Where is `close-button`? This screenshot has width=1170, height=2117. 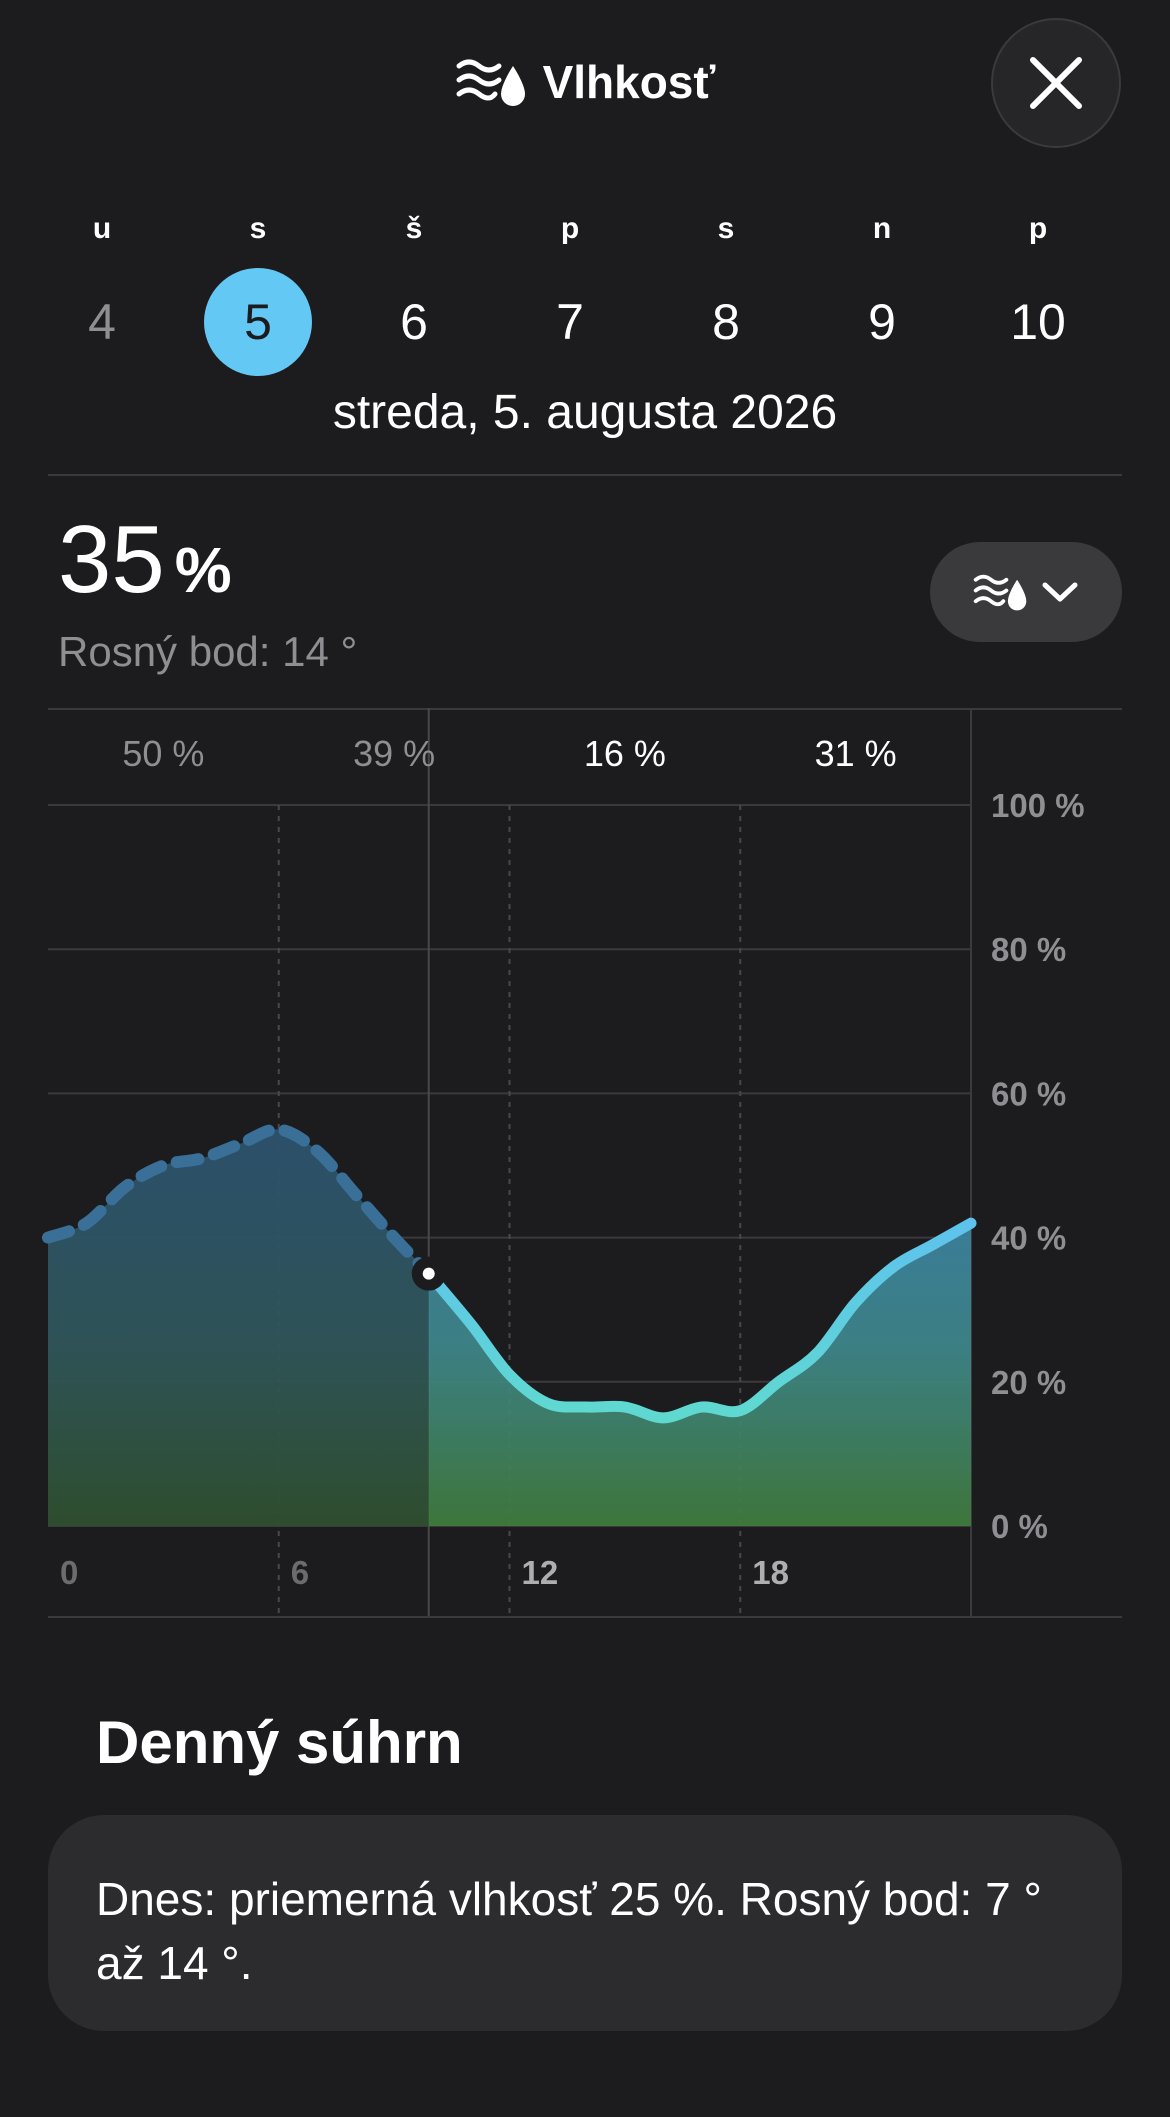
close-button is located at coordinates (1056, 83).